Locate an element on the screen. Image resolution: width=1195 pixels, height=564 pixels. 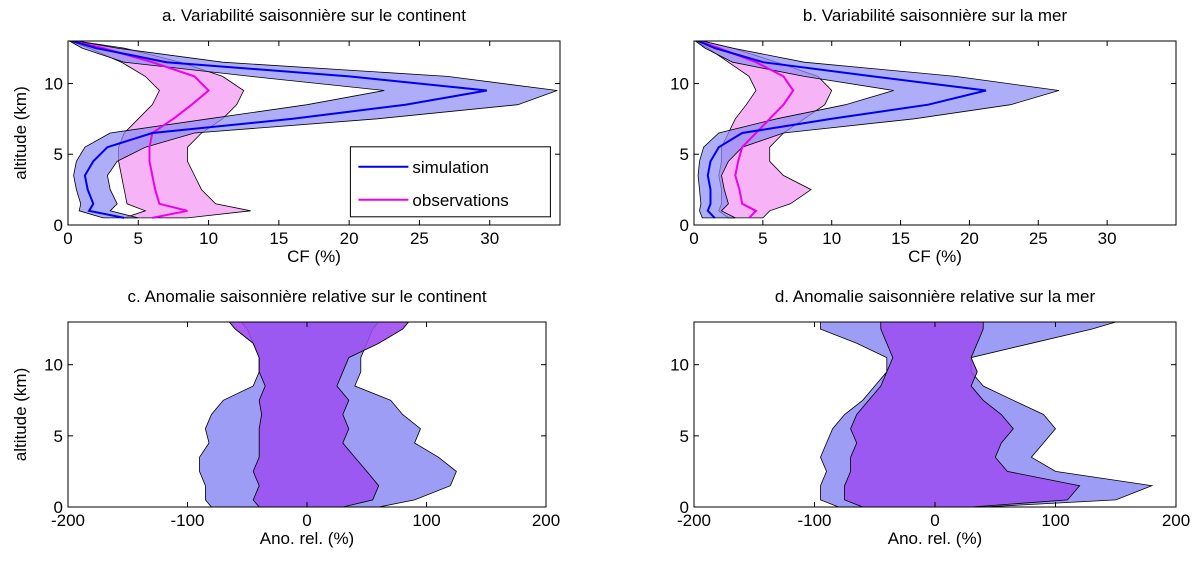
legend-label-observations: observations is located at coordinates (460, 200).